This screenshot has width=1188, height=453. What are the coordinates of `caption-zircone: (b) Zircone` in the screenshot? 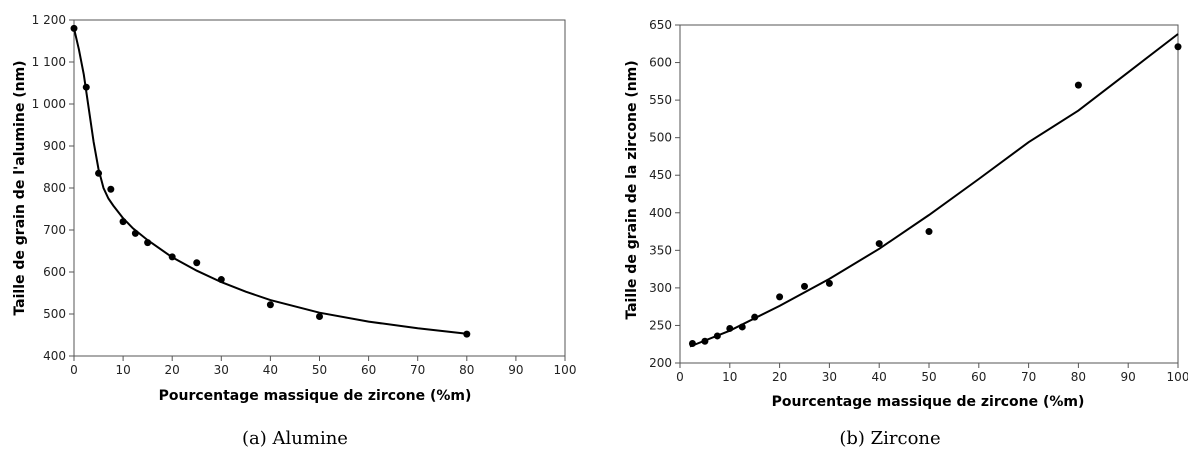 It's located at (889, 438).